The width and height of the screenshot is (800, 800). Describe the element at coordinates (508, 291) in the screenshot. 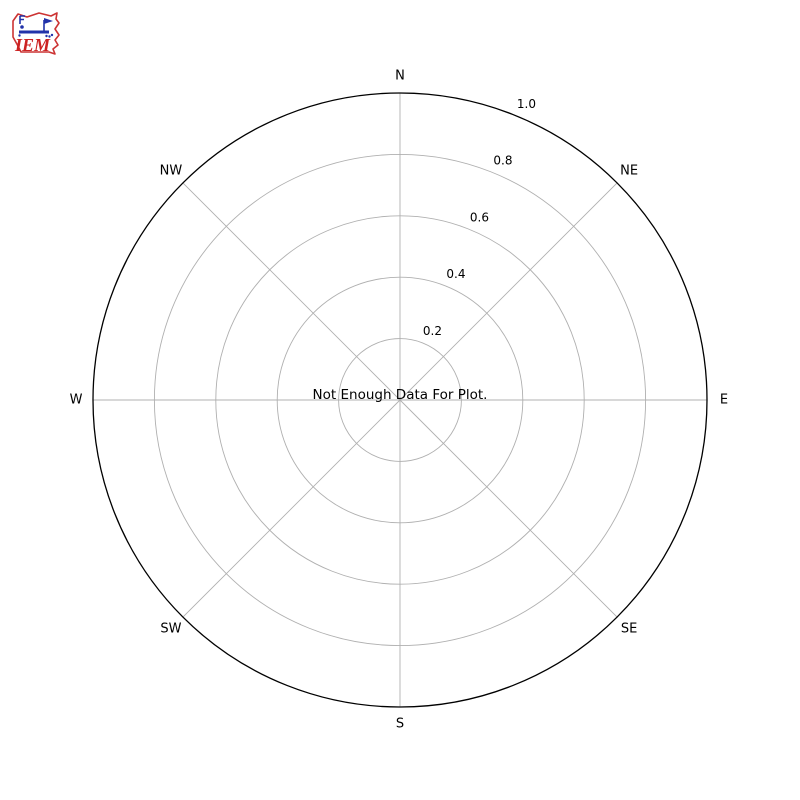

I see `spoke-ne` at that location.